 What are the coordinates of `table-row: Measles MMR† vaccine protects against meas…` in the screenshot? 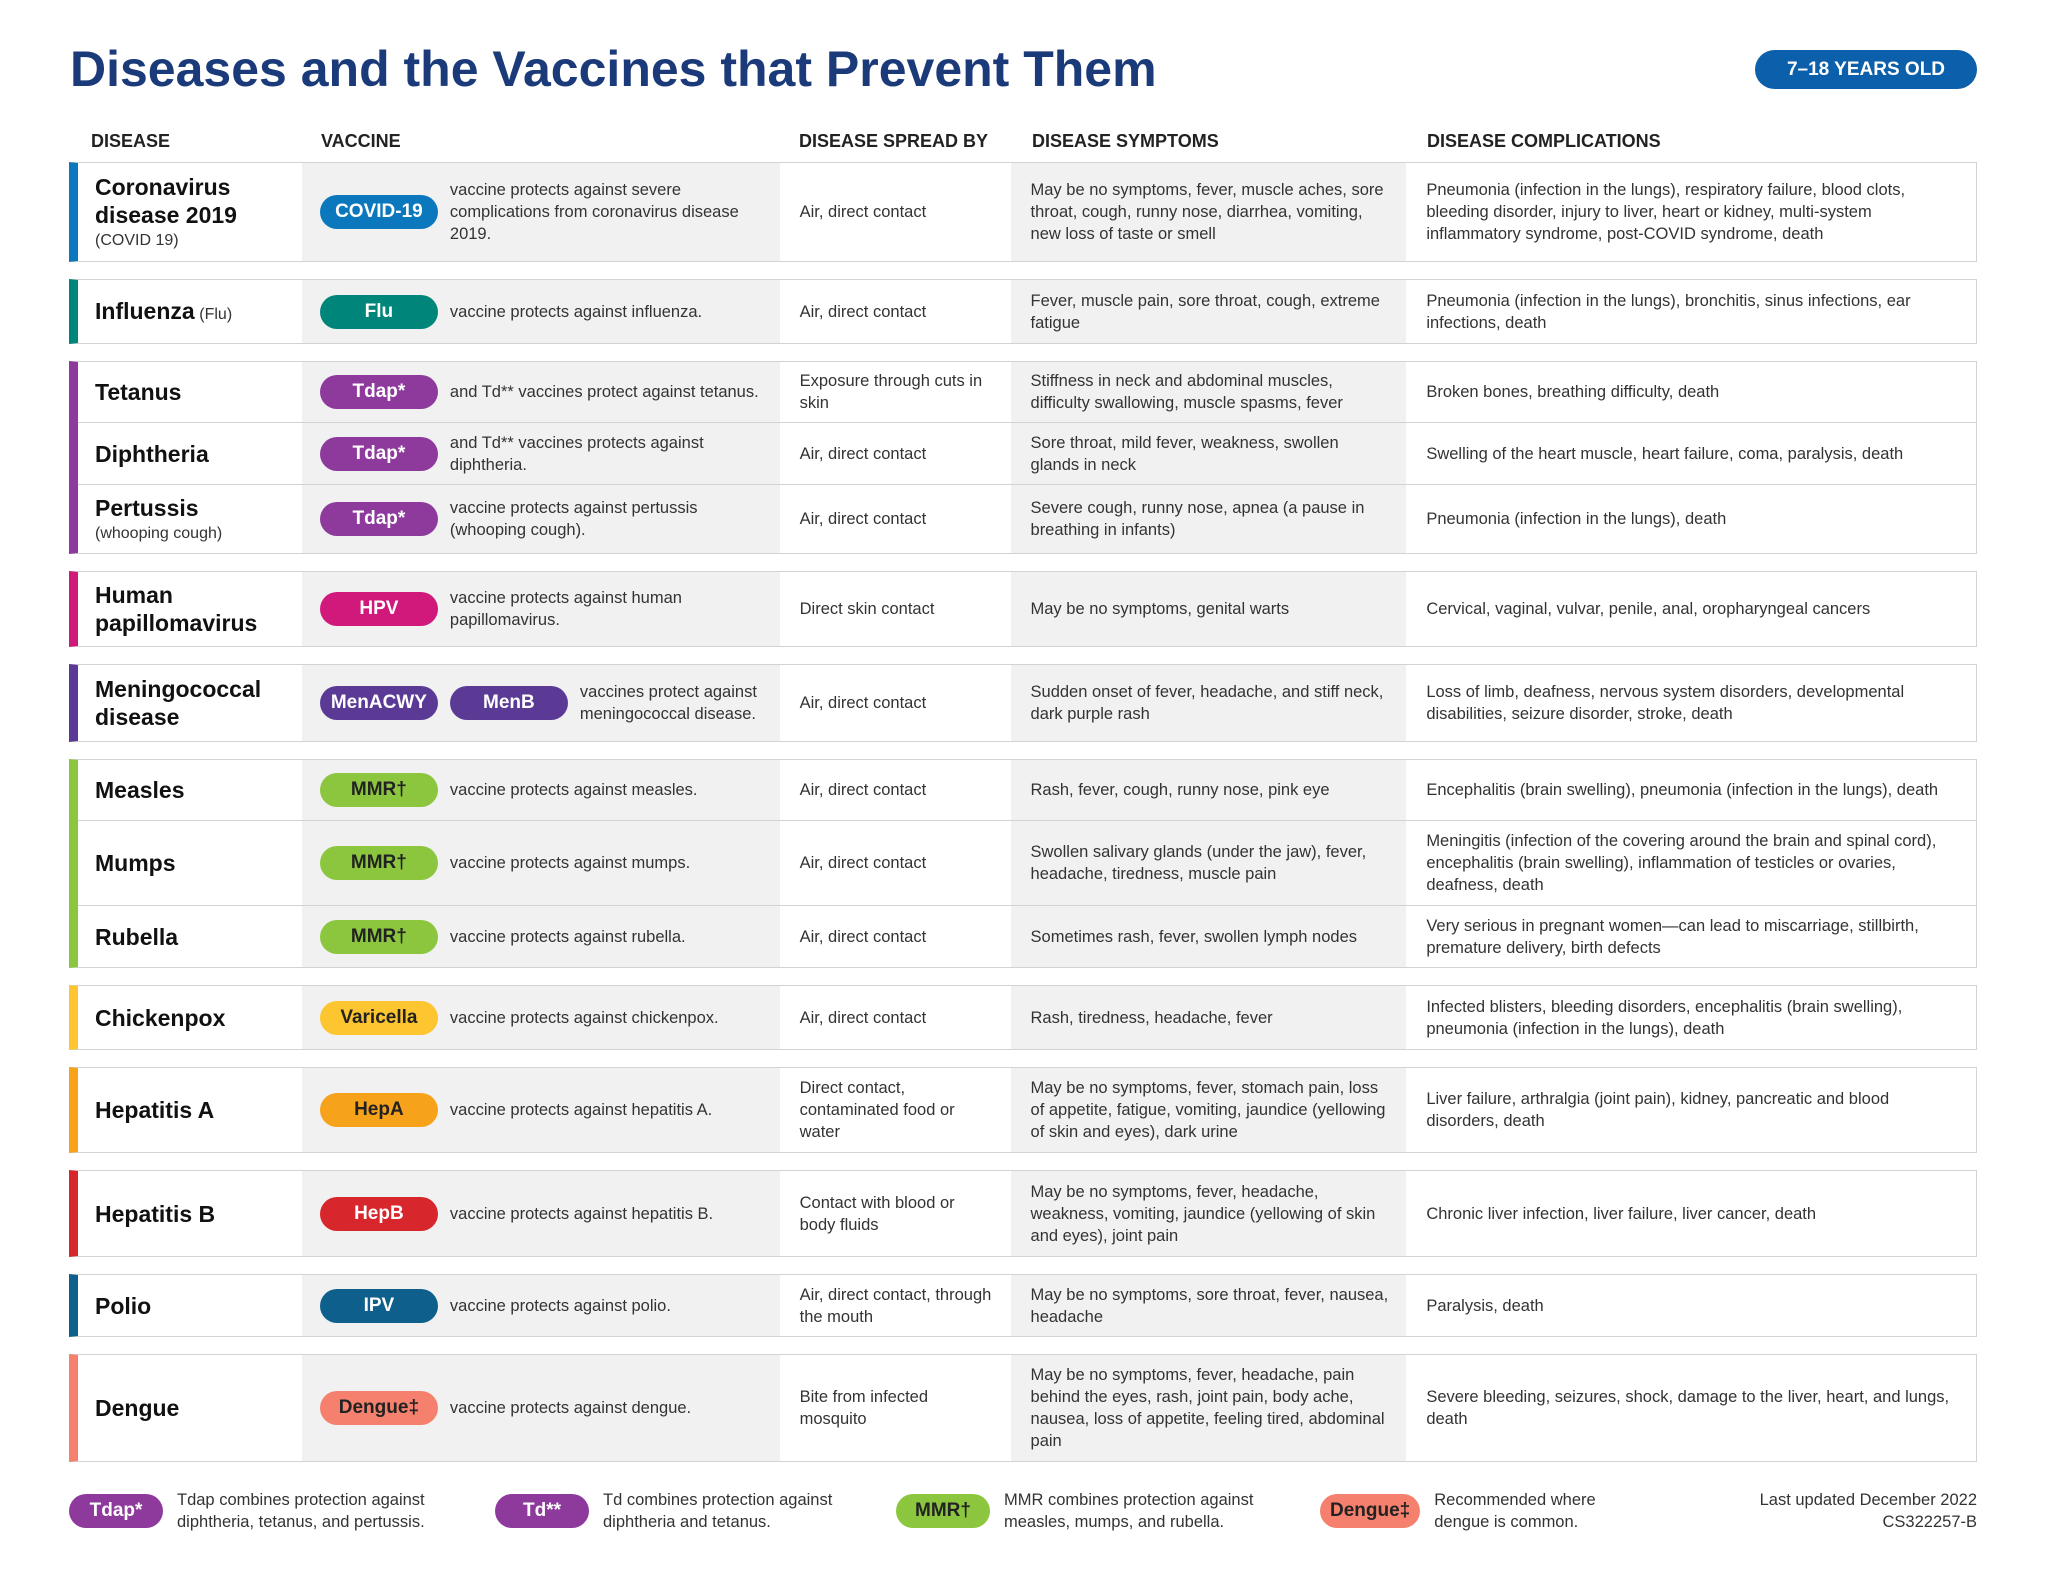 It's located at (1027, 790).